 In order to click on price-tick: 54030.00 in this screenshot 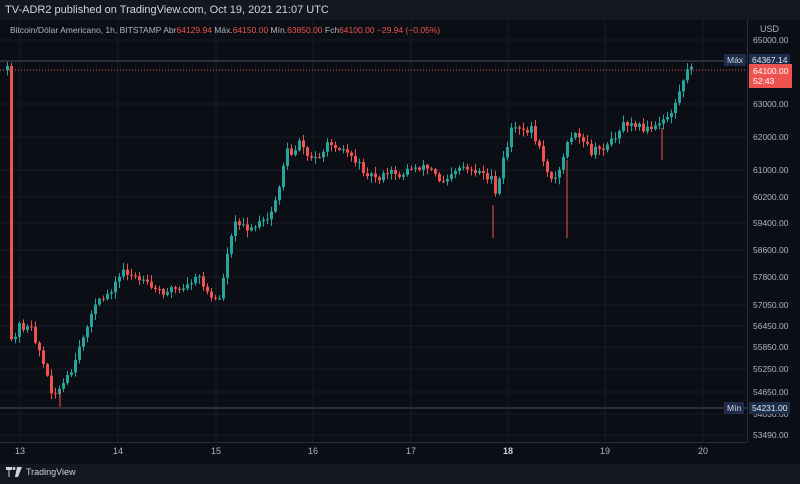, I will do `click(771, 414)`.